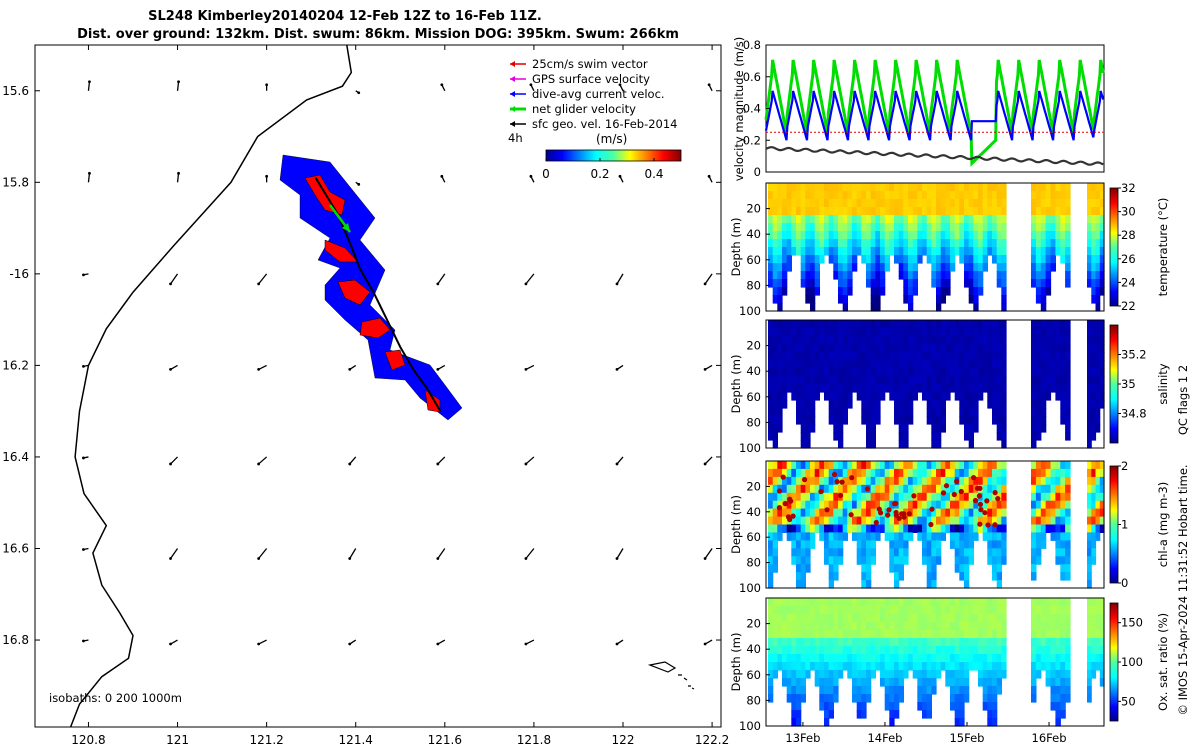  What do you see at coordinates (178, 86) in the screenshot?
I see `sfc-velocity-vector` at bounding box center [178, 86].